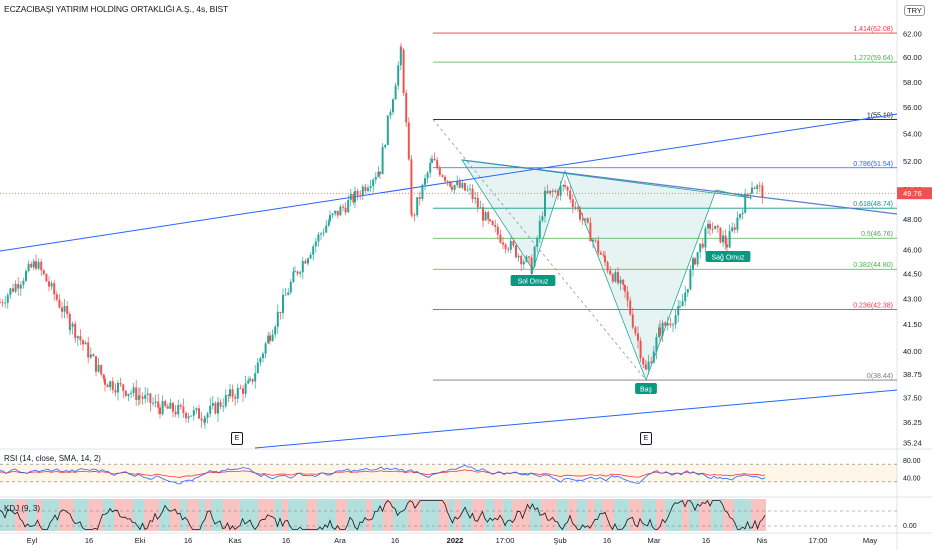 The height and width of the screenshot is (550, 932). What do you see at coordinates (914, 10) in the screenshot?
I see `currency-badge: TRY` at bounding box center [914, 10].